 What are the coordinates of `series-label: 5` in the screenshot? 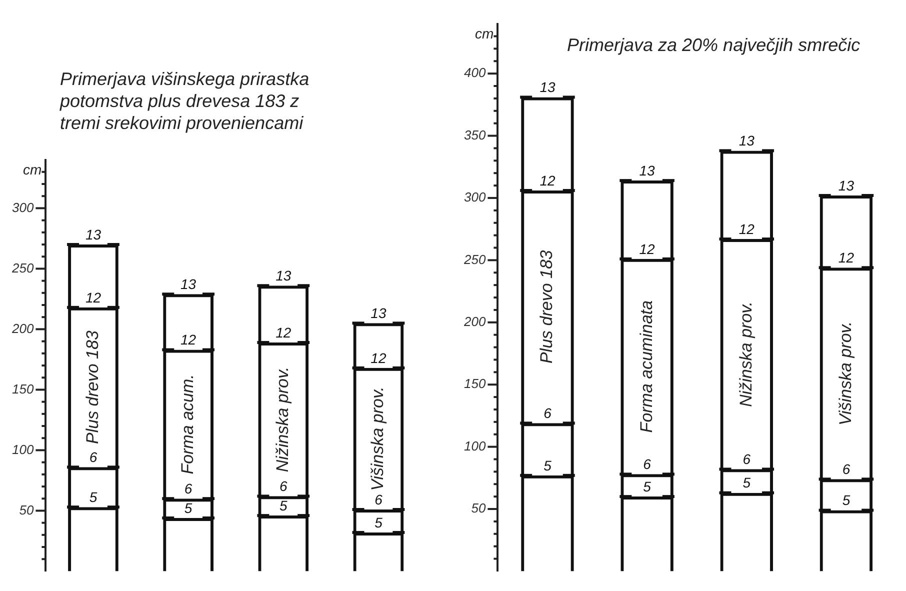 It's located at (548, 465).